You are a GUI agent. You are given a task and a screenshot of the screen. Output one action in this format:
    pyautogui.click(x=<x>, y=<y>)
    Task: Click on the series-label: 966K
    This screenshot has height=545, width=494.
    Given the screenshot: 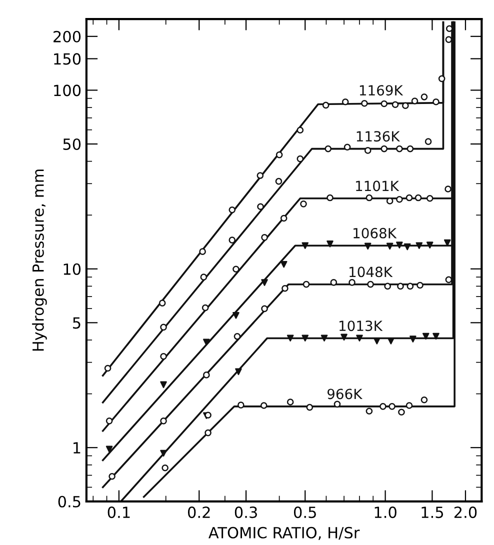 What is the action you would take?
    pyautogui.click(x=345, y=394)
    